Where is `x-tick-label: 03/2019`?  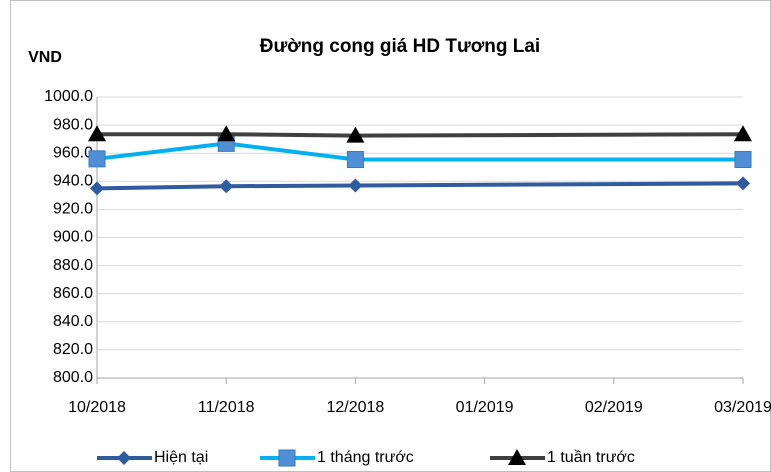 x-tick-label: 03/2019 is located at coordinates (742, 407).